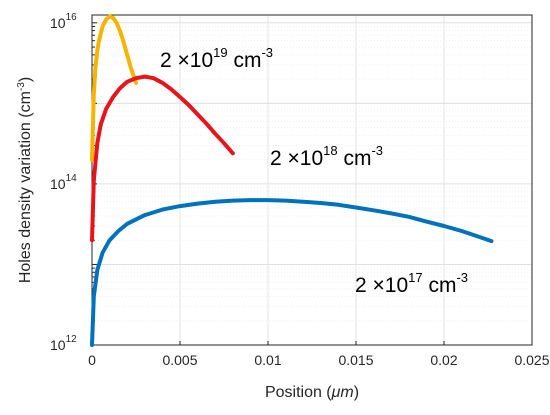  What do you see at coordinates (355, 360) in the screenshot?
I see `x-tick-label: 0.015` at bounding box center [355, 360].